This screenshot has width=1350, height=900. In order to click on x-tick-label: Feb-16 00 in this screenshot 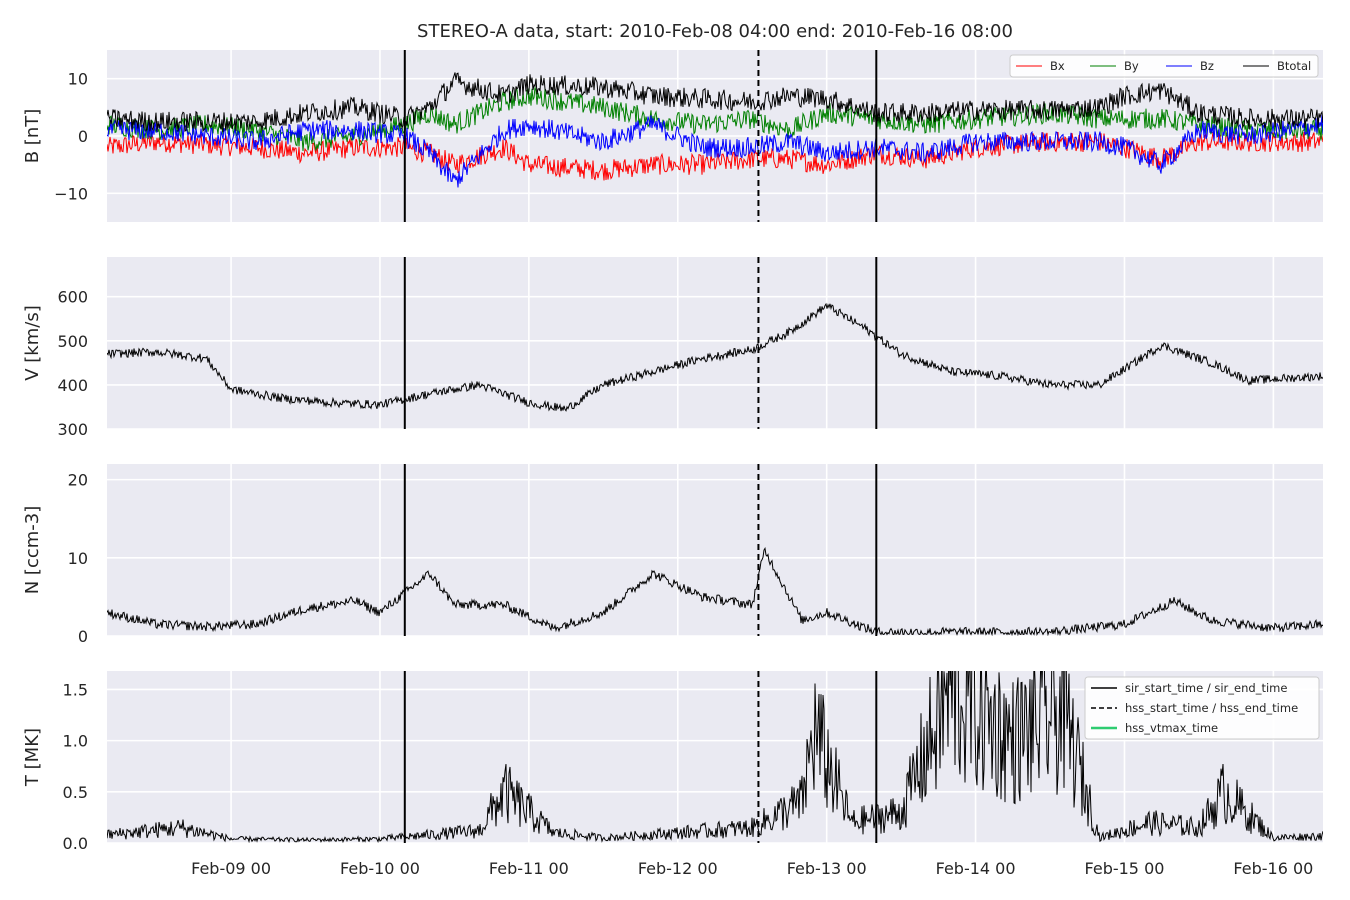, I will do `click(1273, 868)`.